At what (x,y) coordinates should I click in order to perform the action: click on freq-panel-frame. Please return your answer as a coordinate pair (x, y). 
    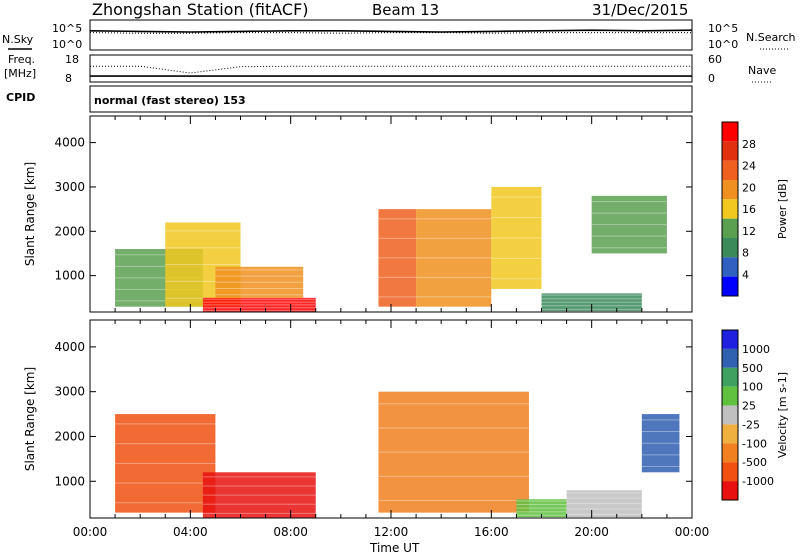
    Looking at the image, I should click on (391, 68).